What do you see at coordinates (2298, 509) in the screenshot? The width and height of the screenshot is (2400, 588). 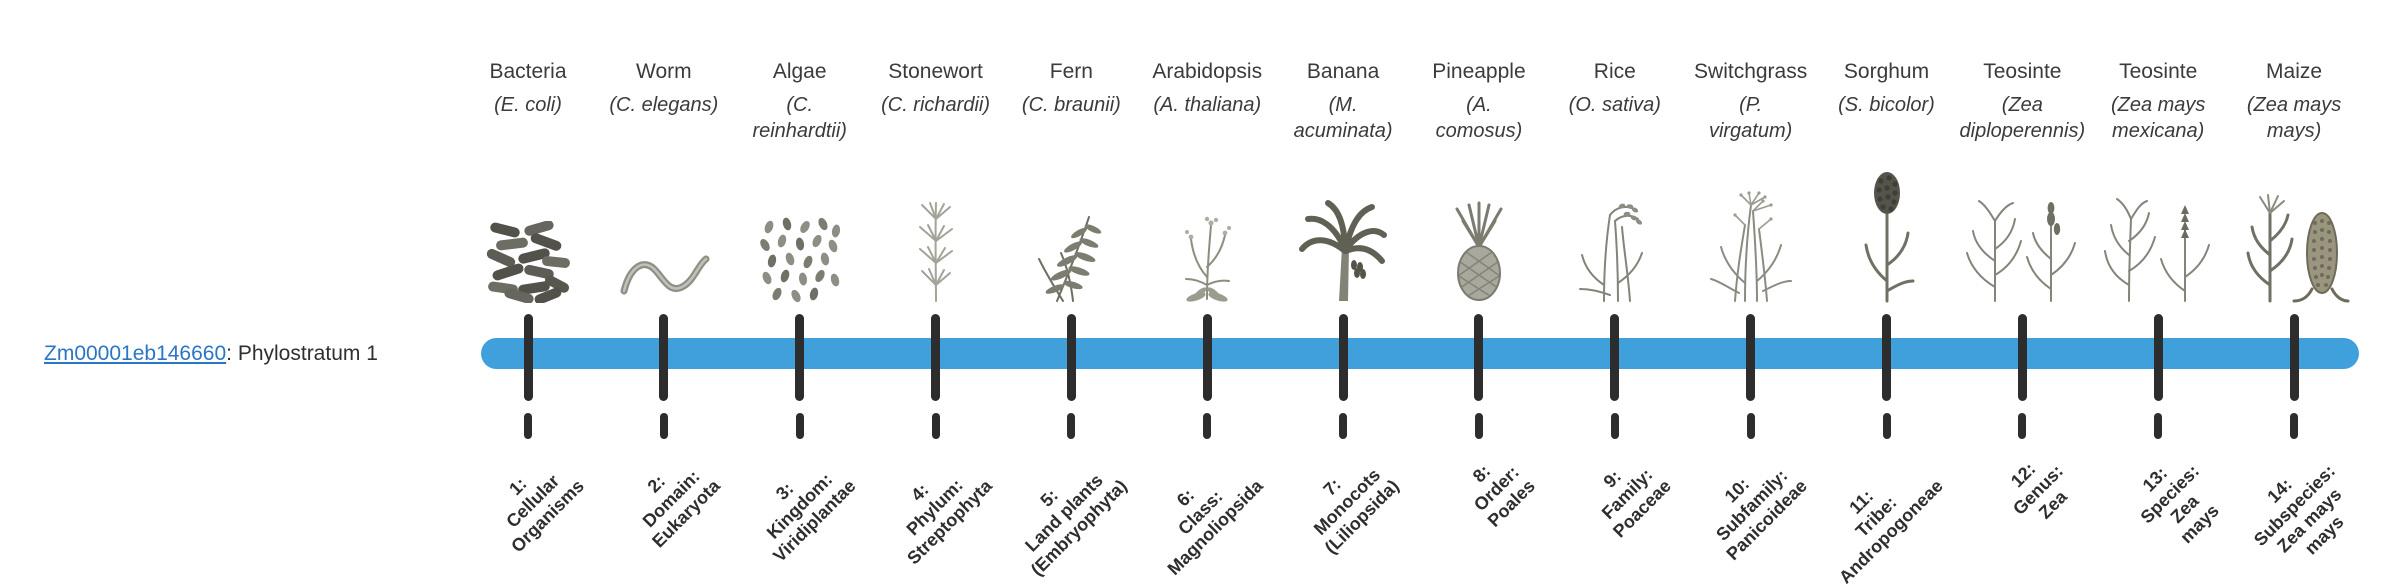 I see `phylostratum-label: 14: Subspecies: Zea mays mays` at bounding box center [2298, 509].